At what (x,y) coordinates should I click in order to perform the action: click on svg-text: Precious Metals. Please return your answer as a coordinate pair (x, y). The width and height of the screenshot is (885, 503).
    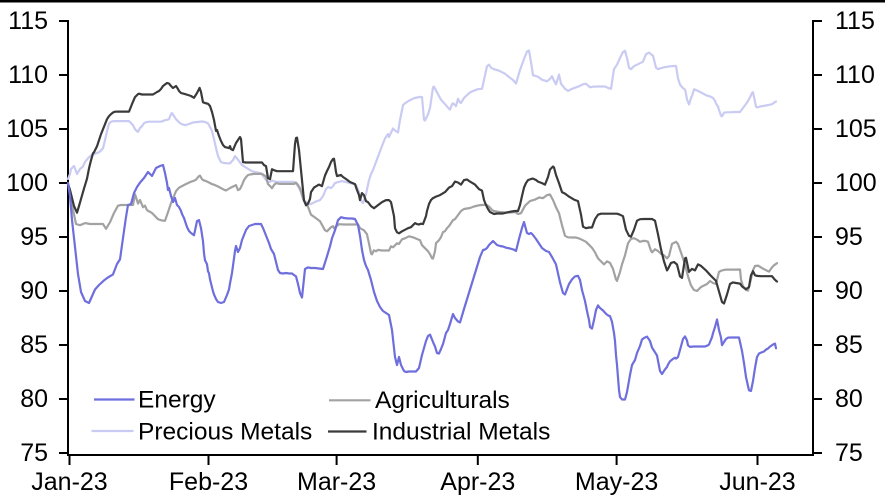
    Looking at the image, I should click on (225, 432).